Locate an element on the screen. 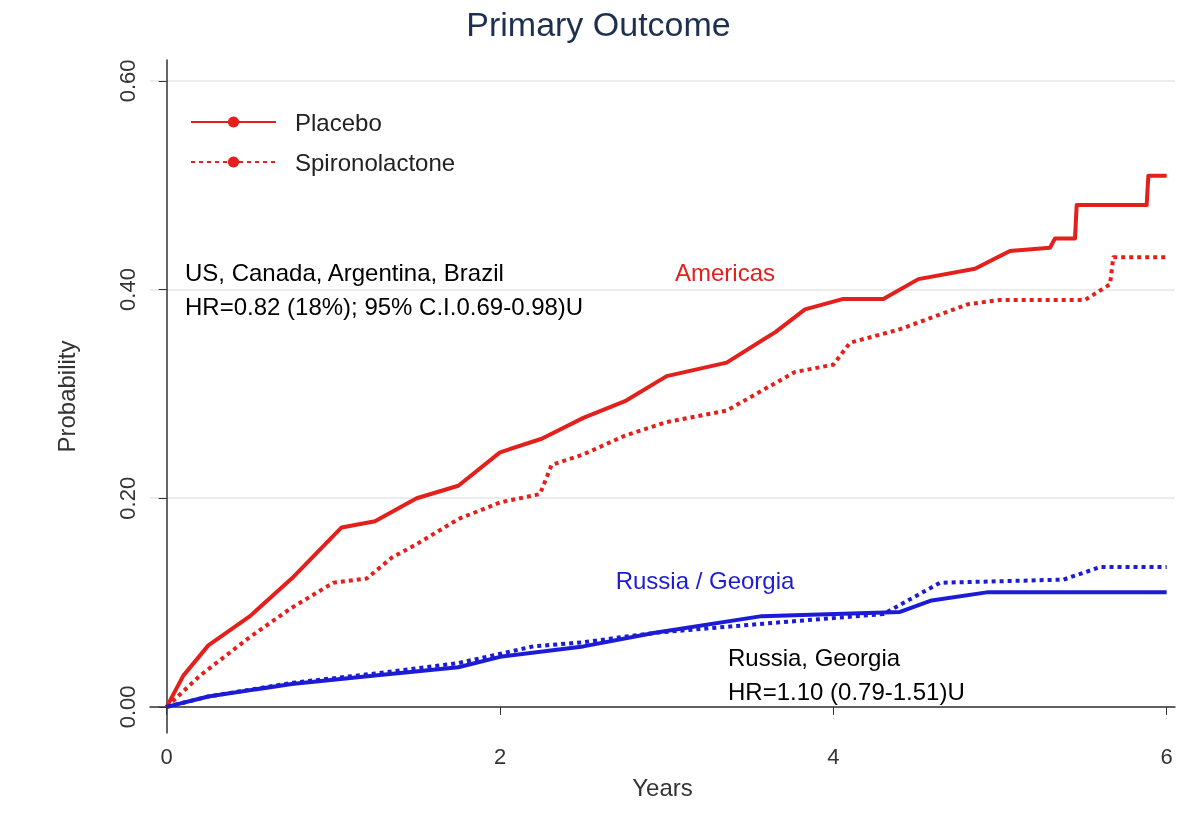  x-axis-title: Years is located at coordinates (662, 787).